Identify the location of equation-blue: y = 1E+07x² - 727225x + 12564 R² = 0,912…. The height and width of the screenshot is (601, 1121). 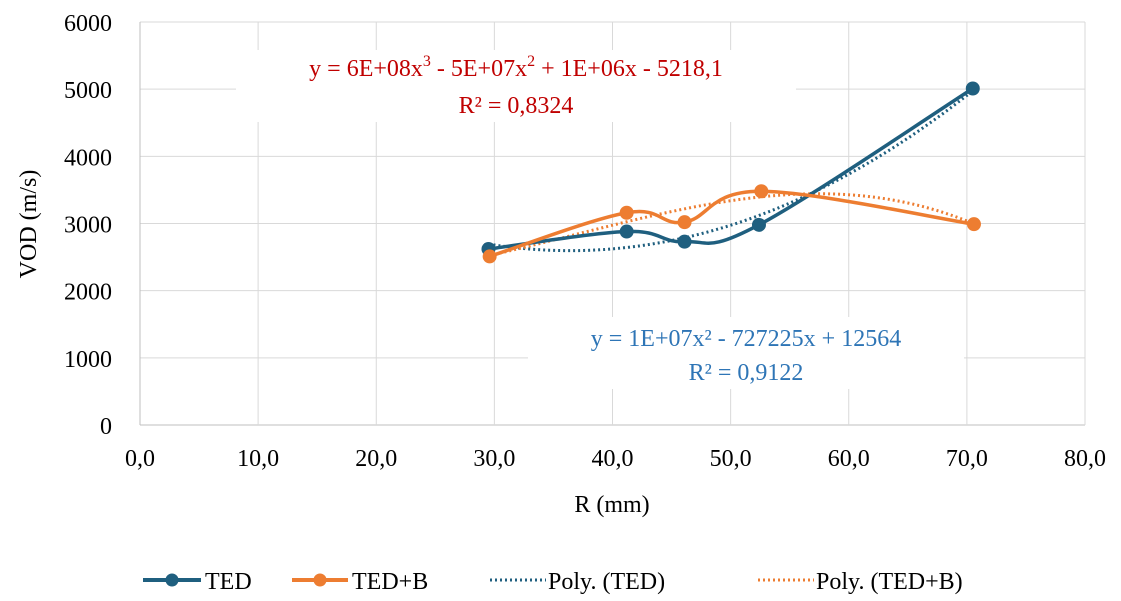
(746, 353).